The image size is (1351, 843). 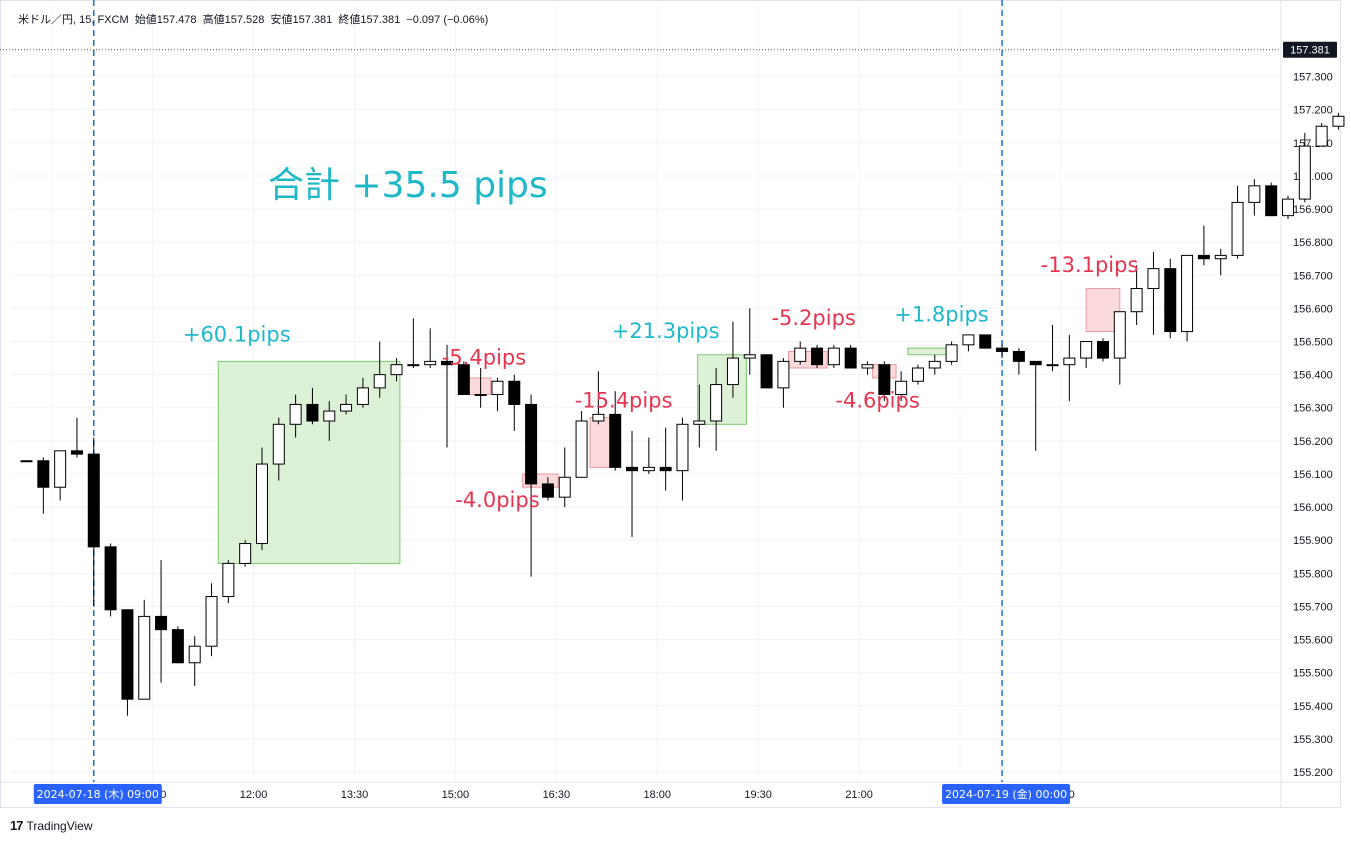 I want to click on low-label: 安値, so click(x=281, y=20).